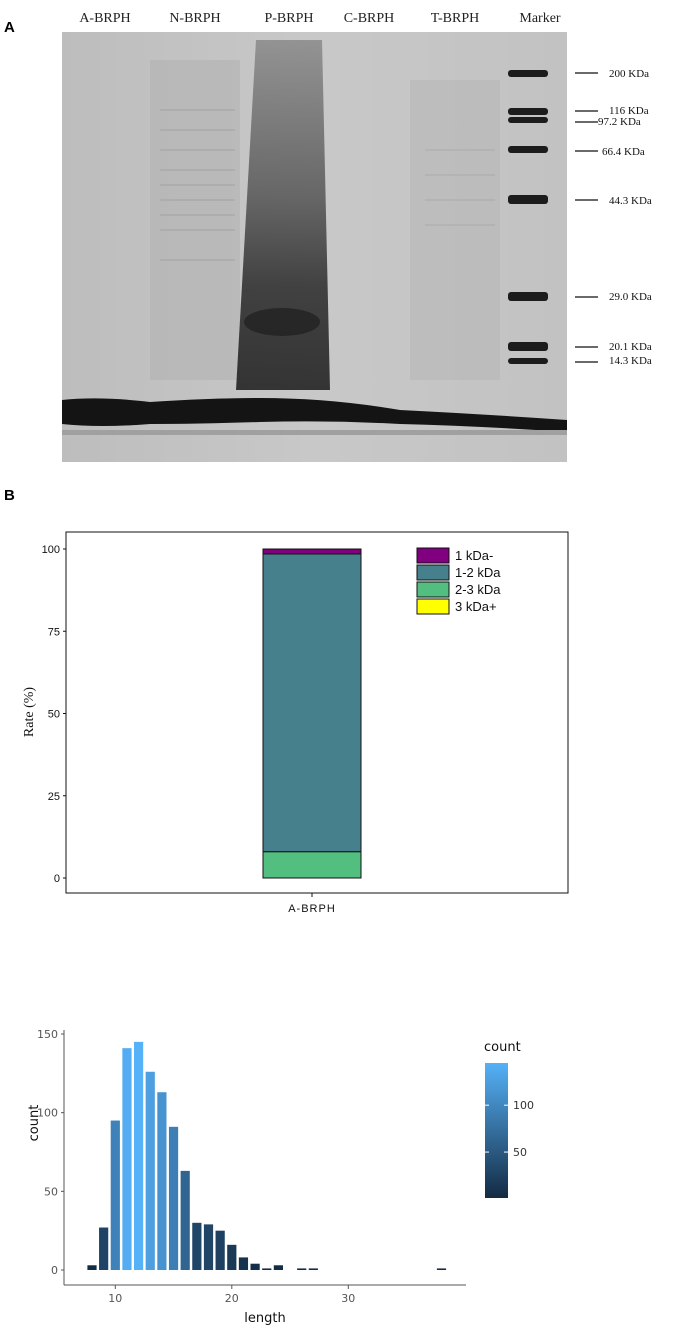 The image size is (675, 1339). What do you see at coordinates (54, 632) in the screenshot?
I see `stacked-y-tick-label: 75` at bounding box center [54, 632].